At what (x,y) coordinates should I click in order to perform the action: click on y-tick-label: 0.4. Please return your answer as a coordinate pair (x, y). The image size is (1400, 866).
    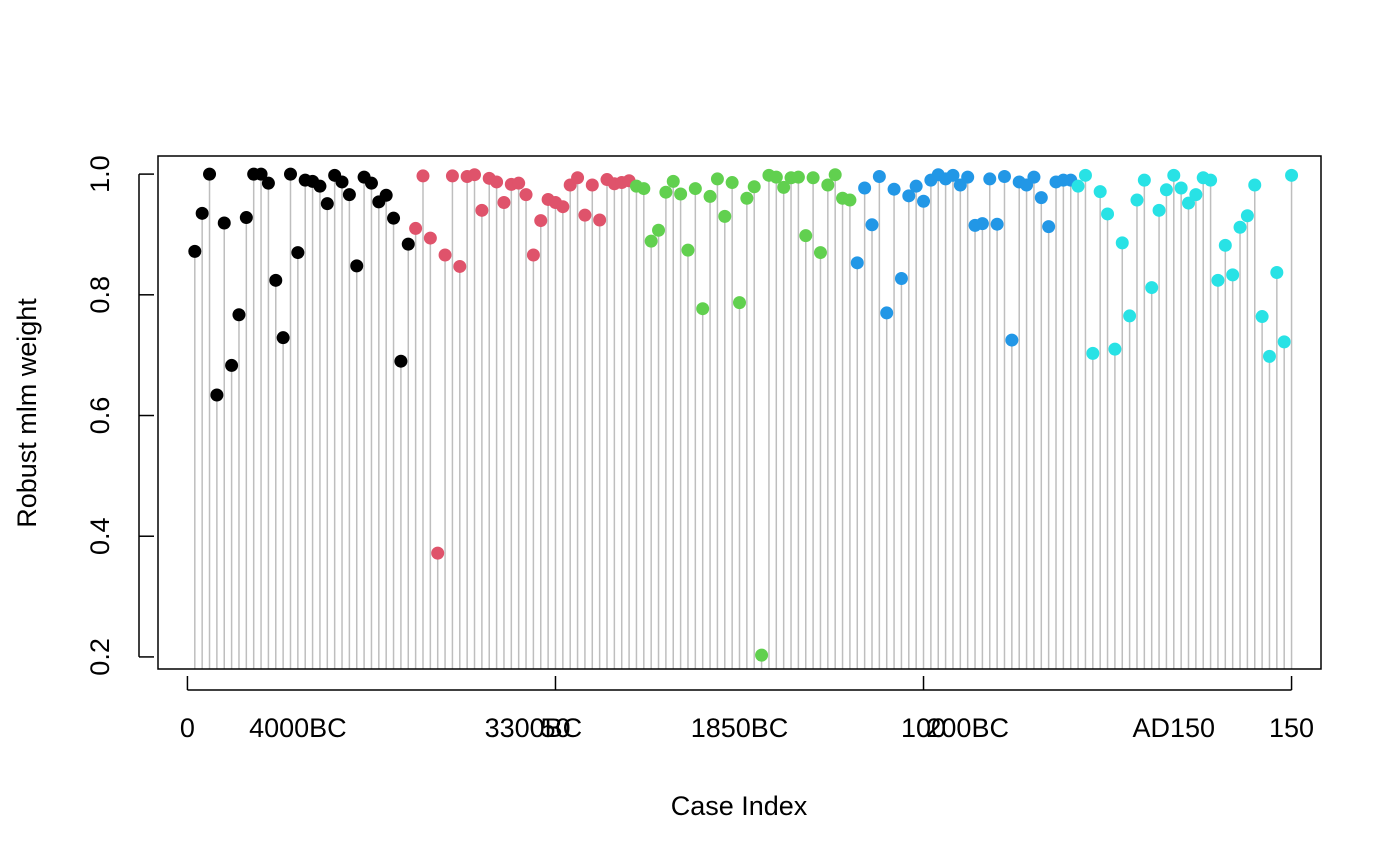
    Looking at the image, I should click on (100, 536).